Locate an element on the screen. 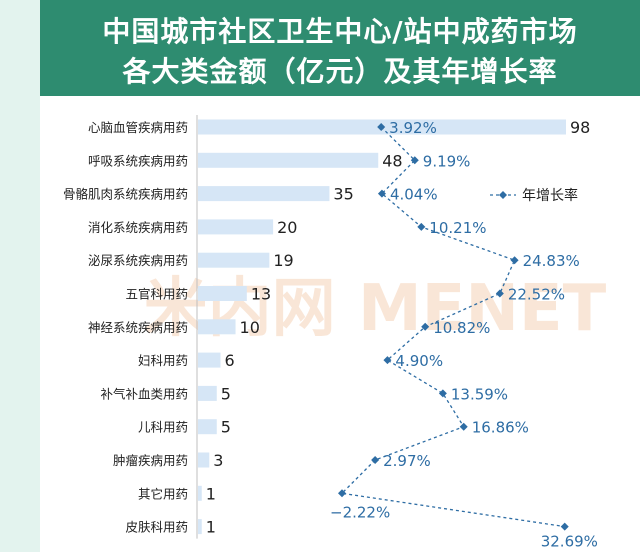  bar-value-label: 6 is located at coordinates (230, 360).